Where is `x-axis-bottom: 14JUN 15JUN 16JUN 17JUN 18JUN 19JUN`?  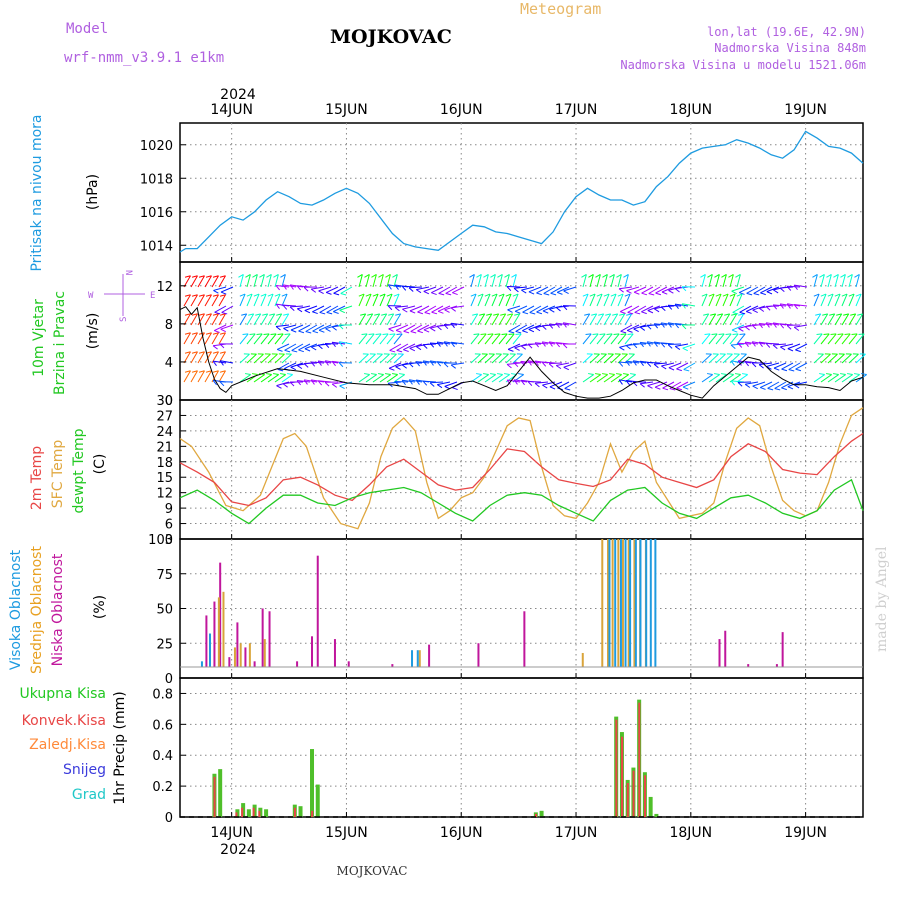
x-axis-bottom: 14JUN 15JUN 16JUN 17JUN 18JUN 19JUN is located at coordinates (518, 833).